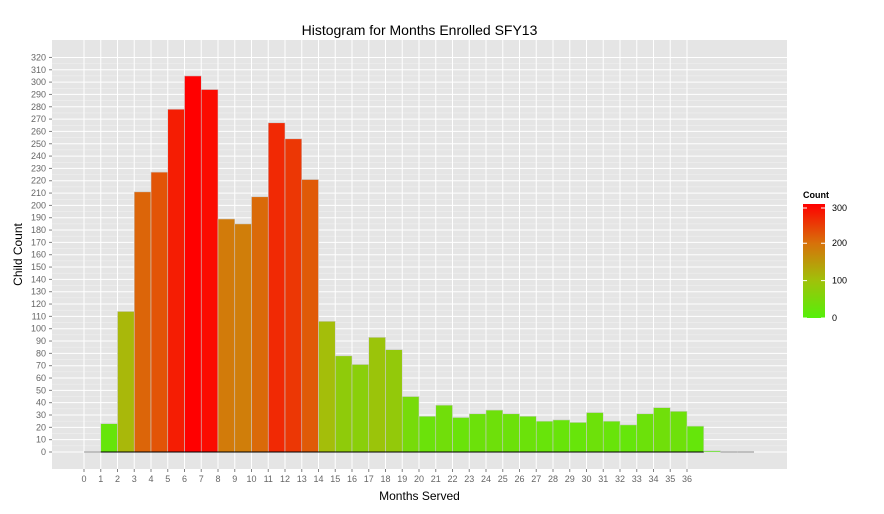 The width and height of the screenshot is (884, 514). What do you see at coordinates (38, 304) in the screenshot?
I see `y-tick-label: 120` at bounding box center [38, 304].